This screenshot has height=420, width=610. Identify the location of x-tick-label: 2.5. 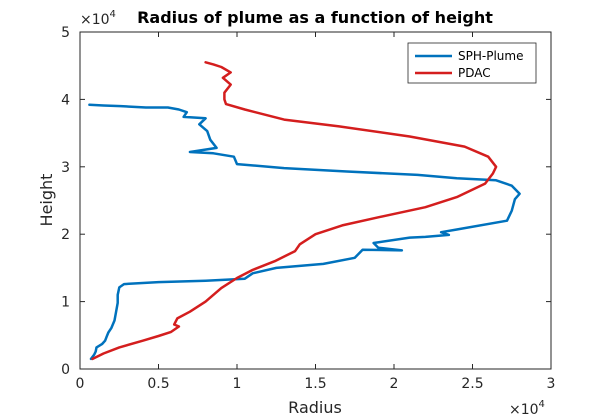
(472, 384).